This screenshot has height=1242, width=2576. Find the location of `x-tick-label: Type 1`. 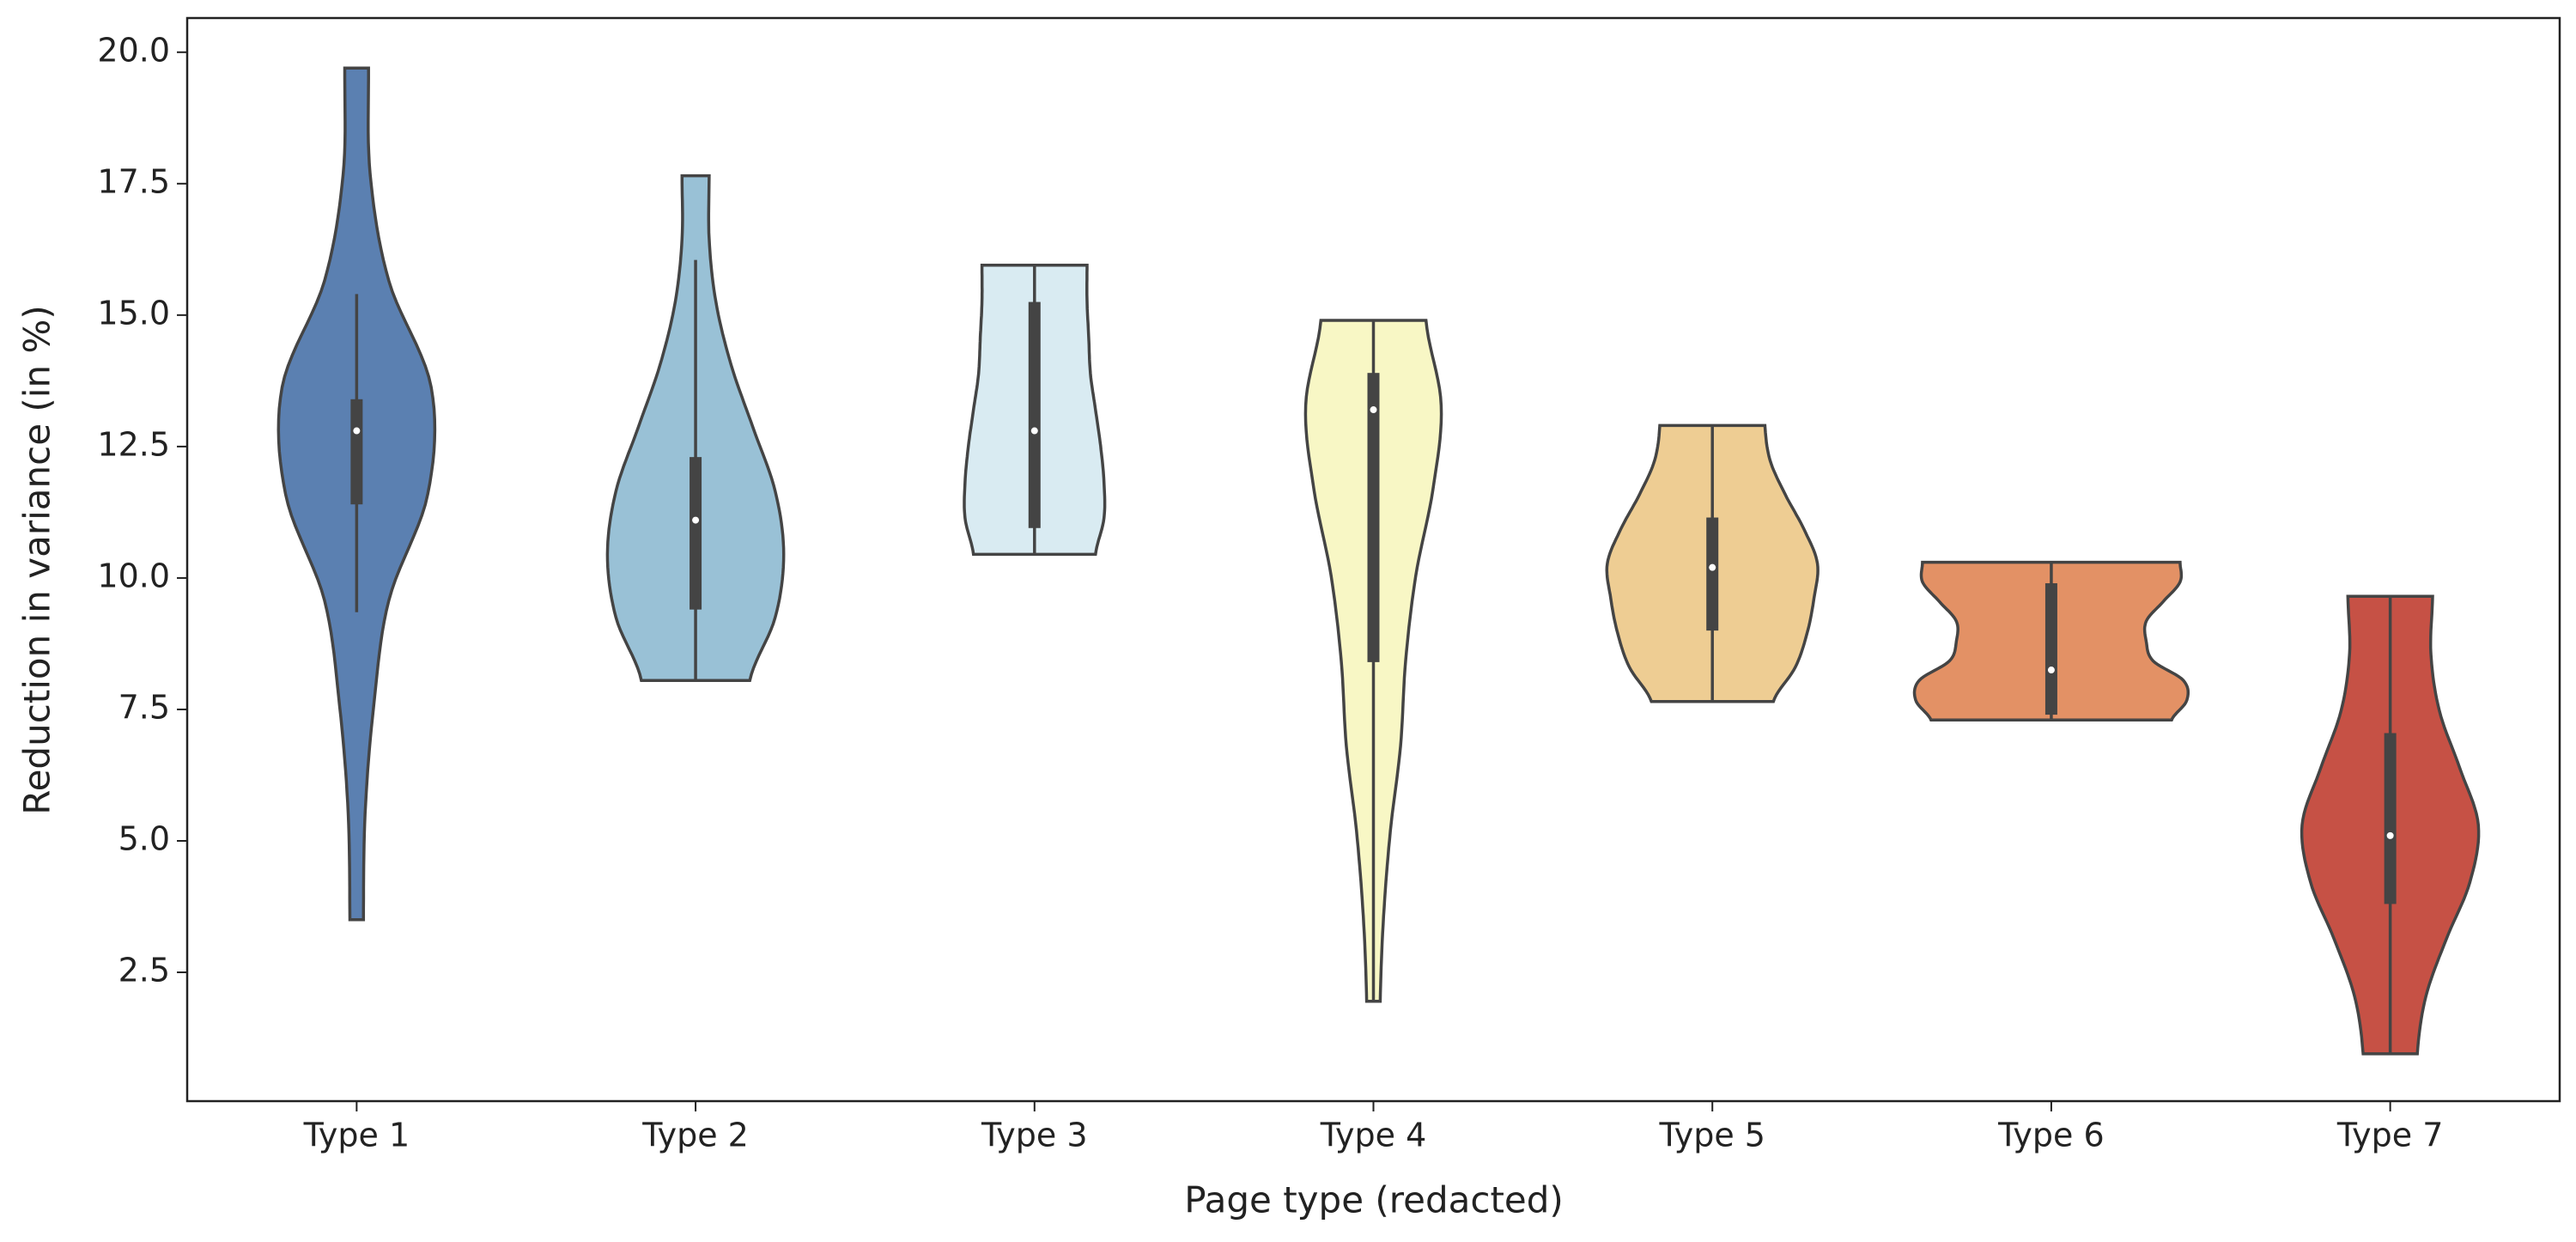

x-tick-label: Type 1 is located at coordinates (356, 1135).